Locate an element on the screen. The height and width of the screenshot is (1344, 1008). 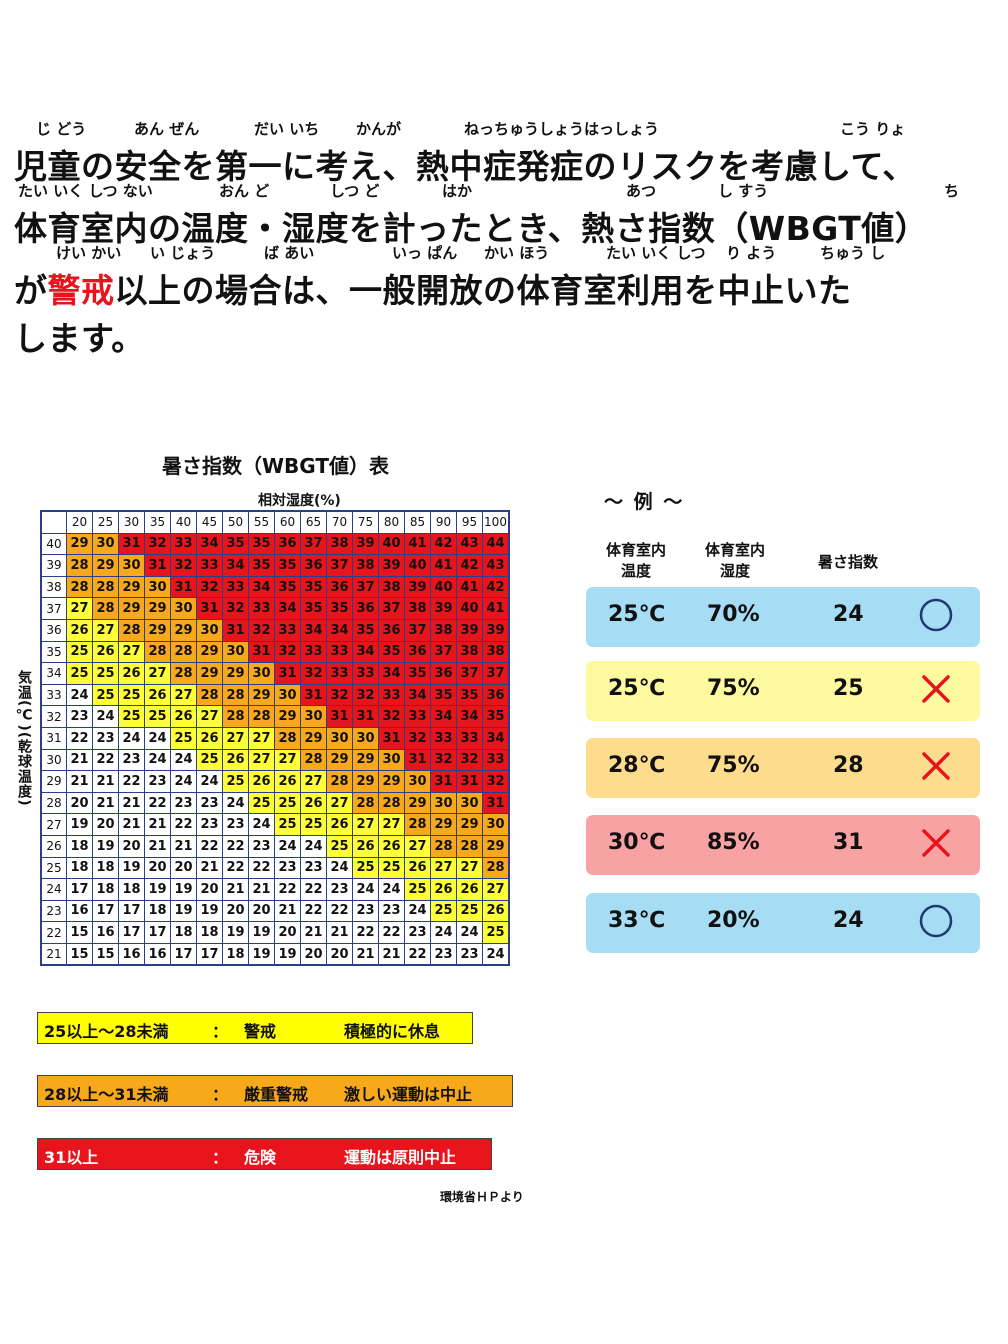
circle-icon is located at coordinates (936, 921).